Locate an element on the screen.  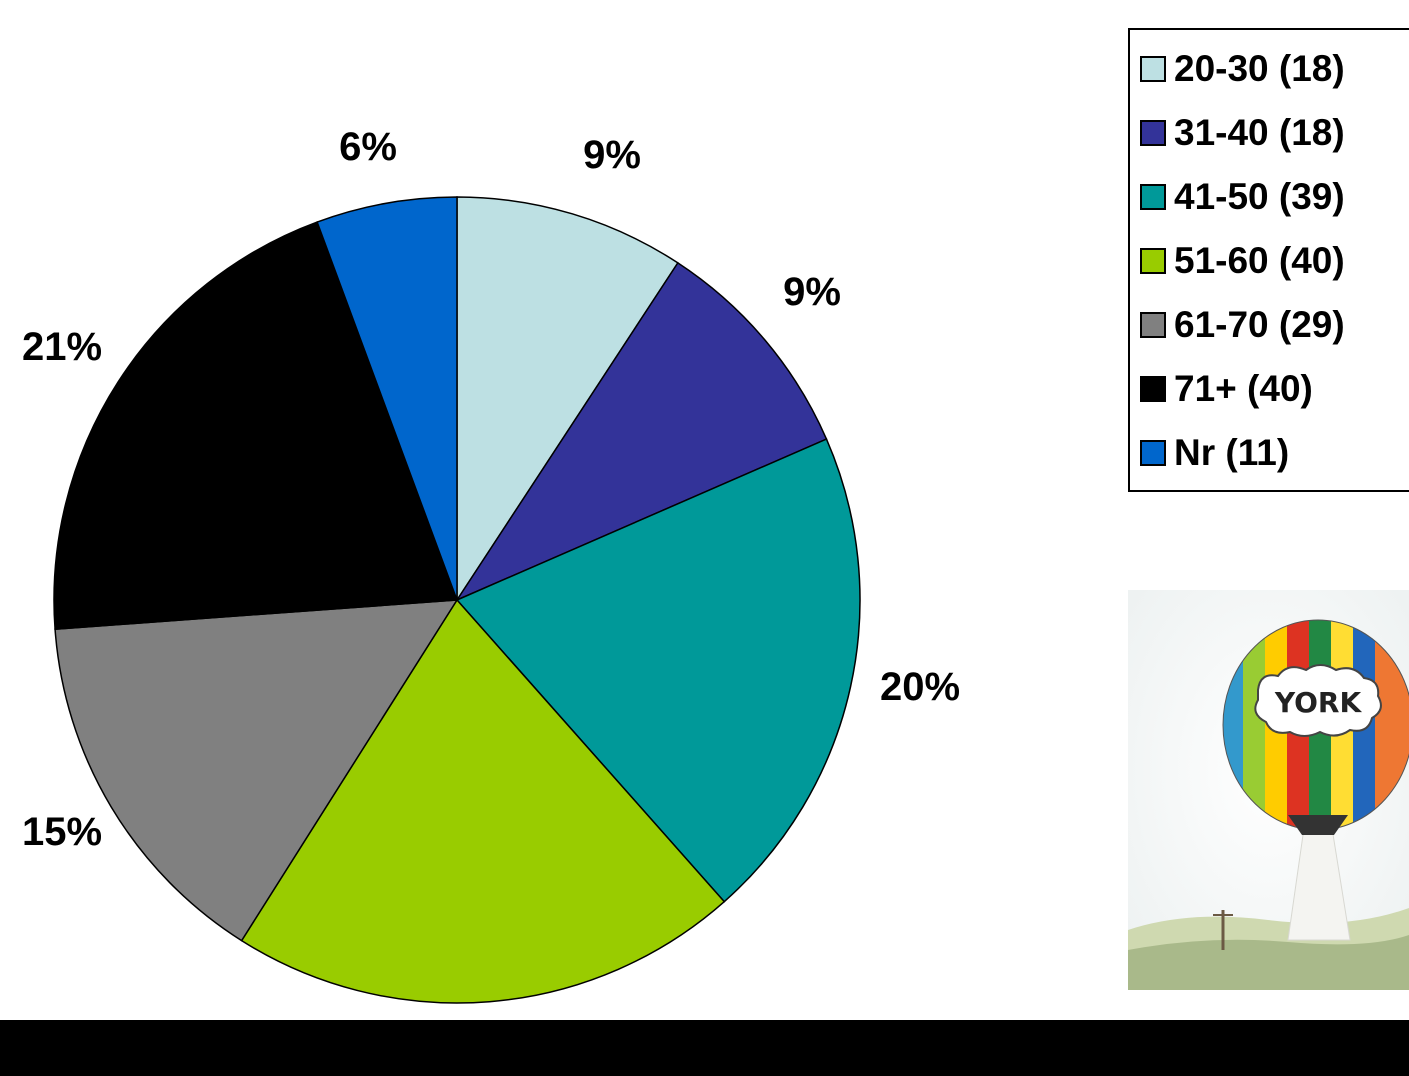
legend-label: 31-40 (18) is located at coordinates (1259, 132).